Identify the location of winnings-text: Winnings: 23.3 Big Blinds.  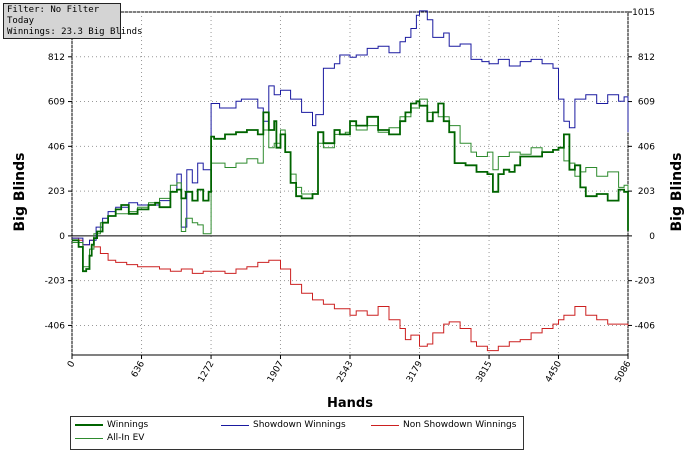
(75, 32).